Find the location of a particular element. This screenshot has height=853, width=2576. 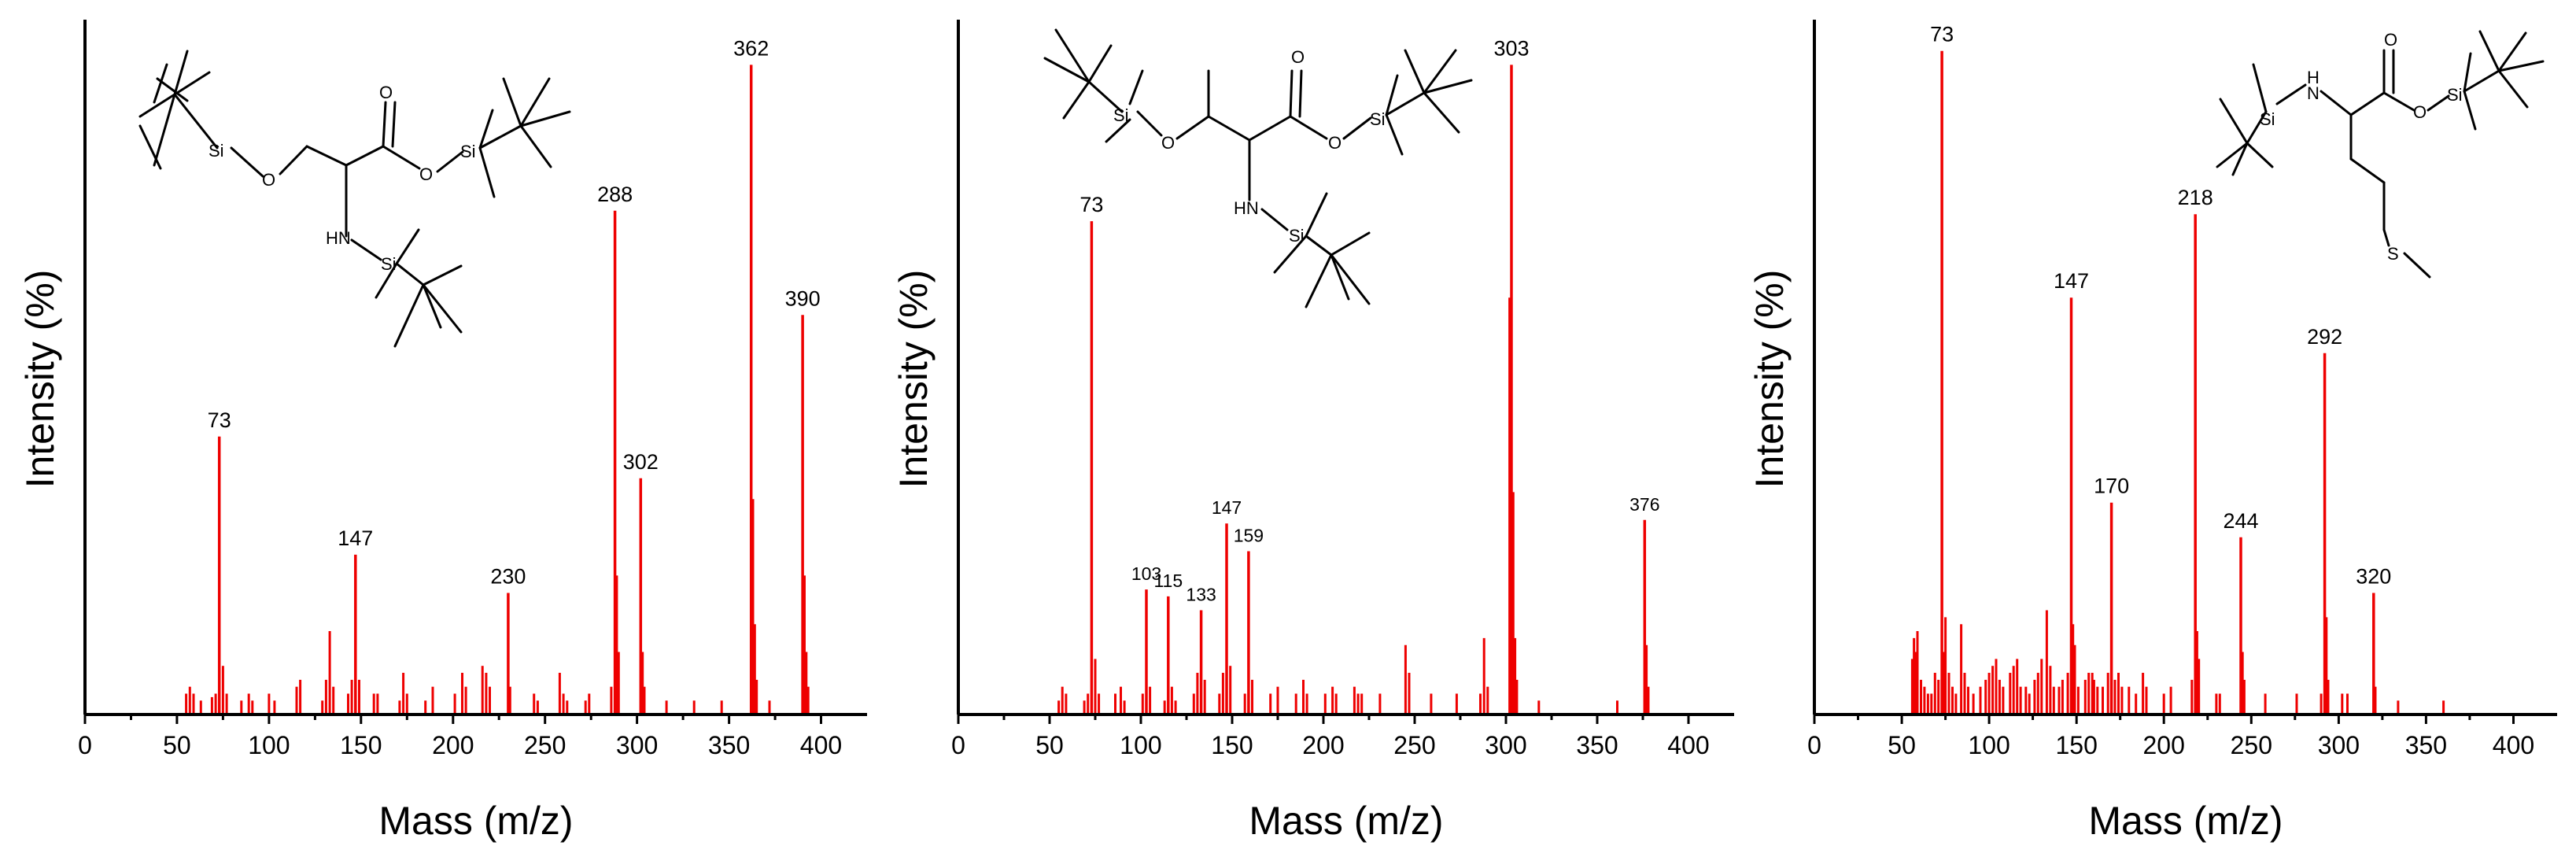

peak-label: 230 is located at coordinates (508, 577).